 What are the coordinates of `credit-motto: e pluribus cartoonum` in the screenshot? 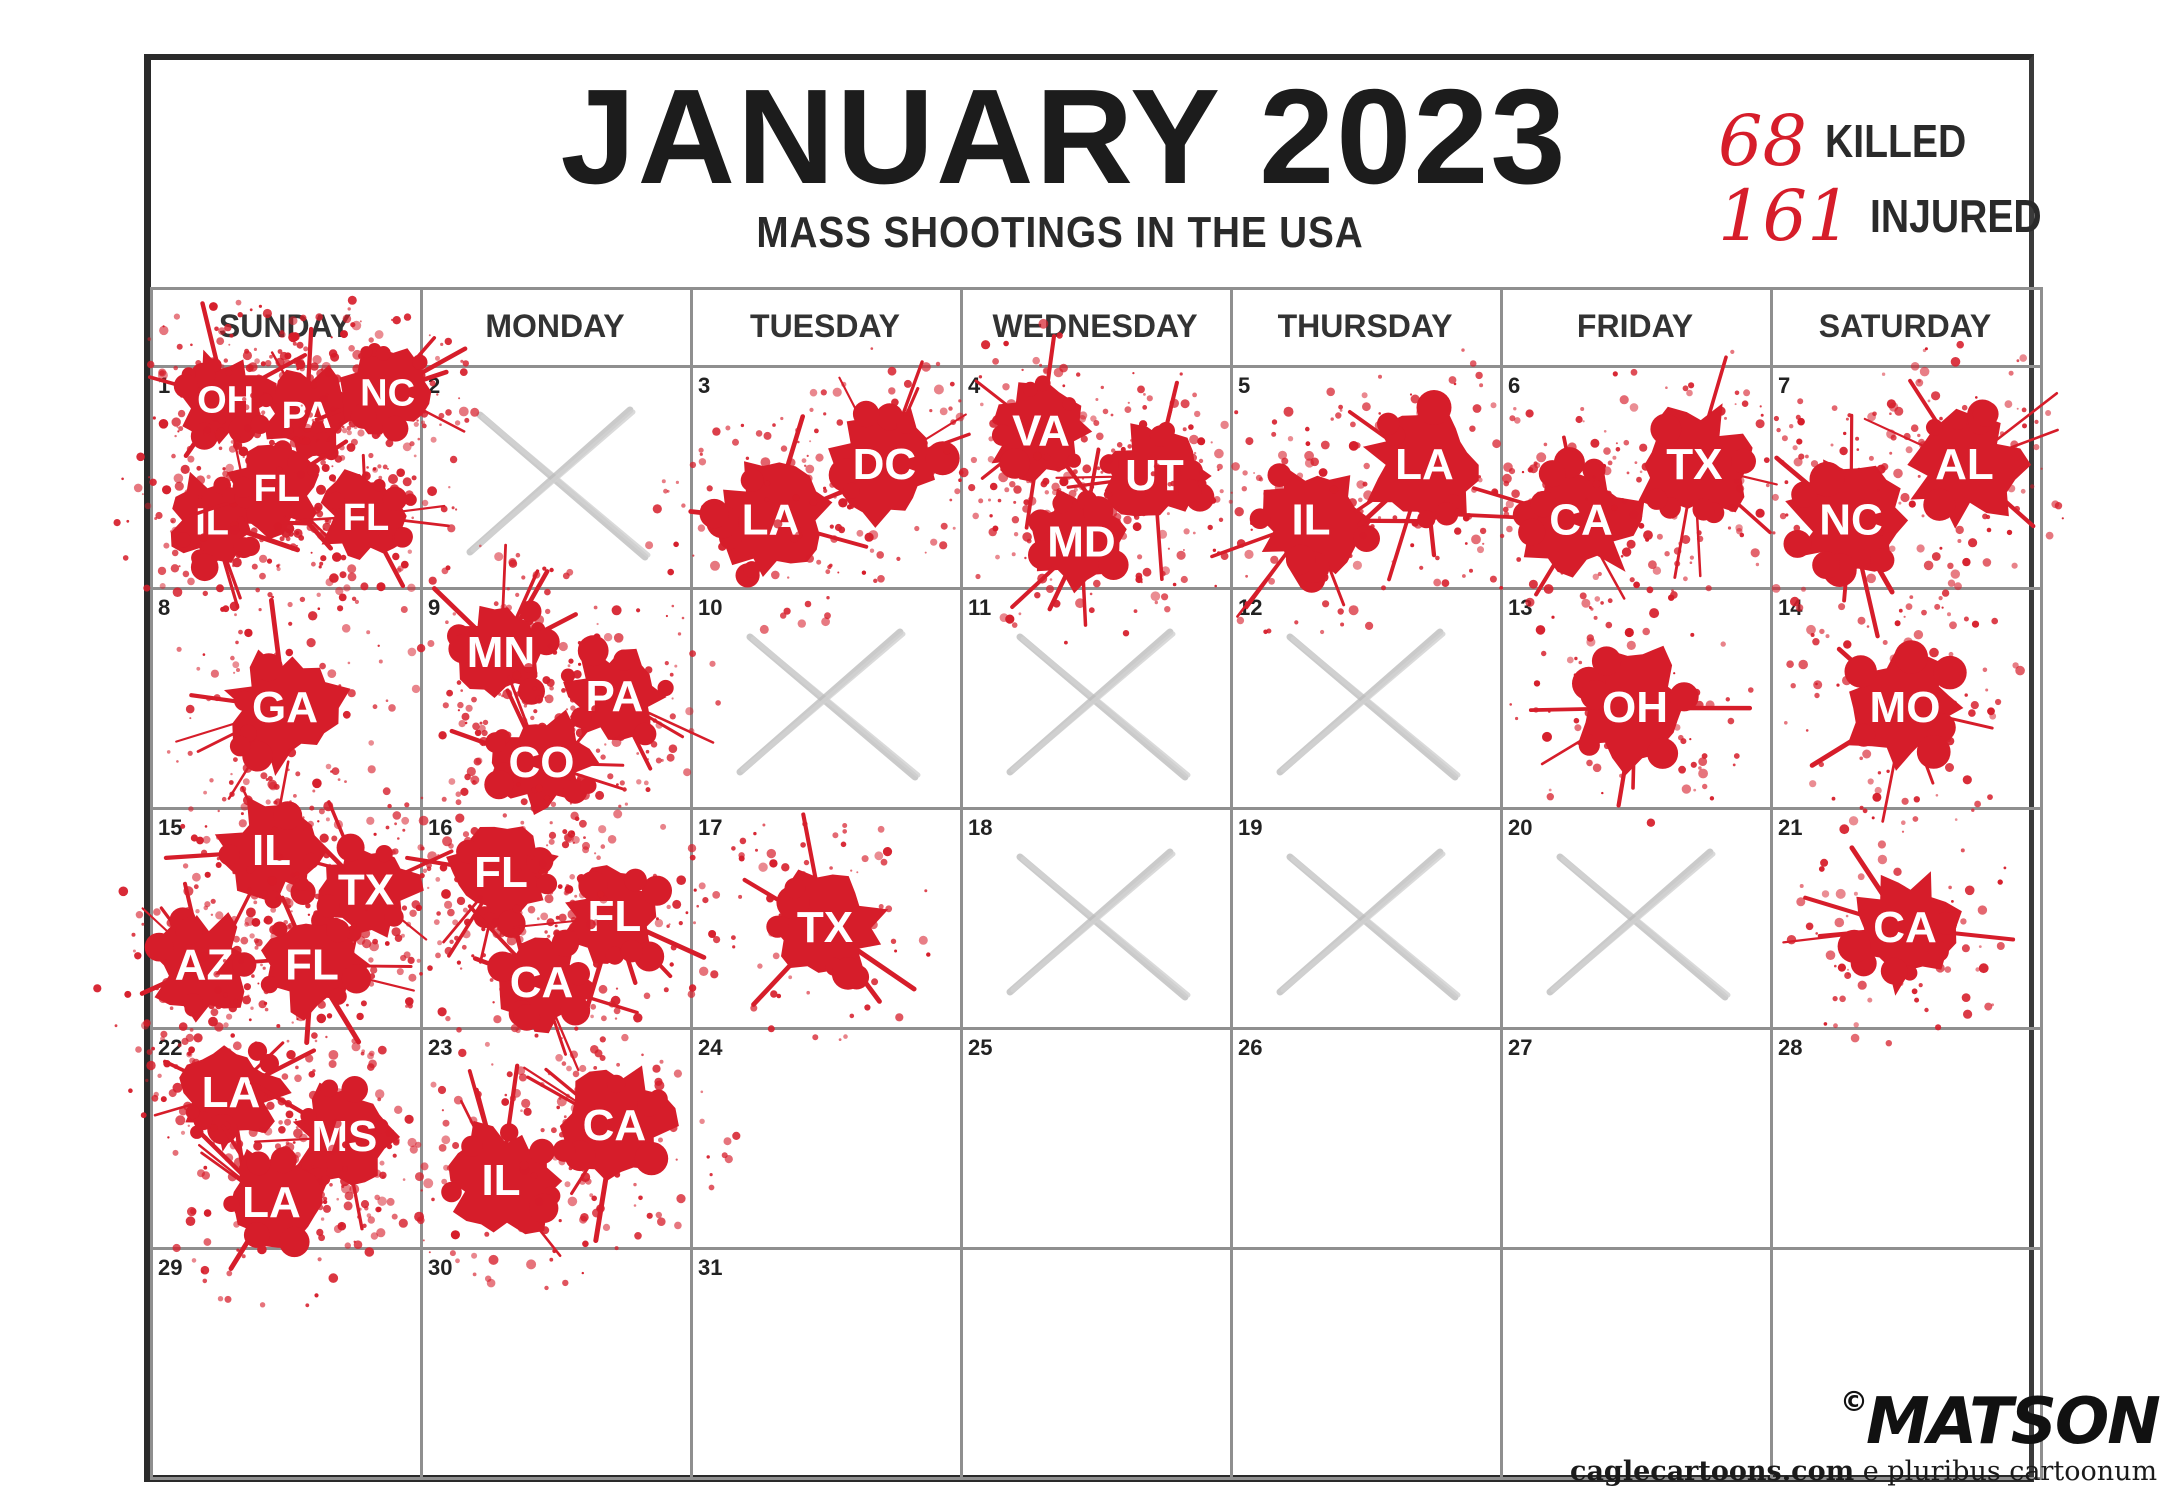 It's located at (2010, 1471).